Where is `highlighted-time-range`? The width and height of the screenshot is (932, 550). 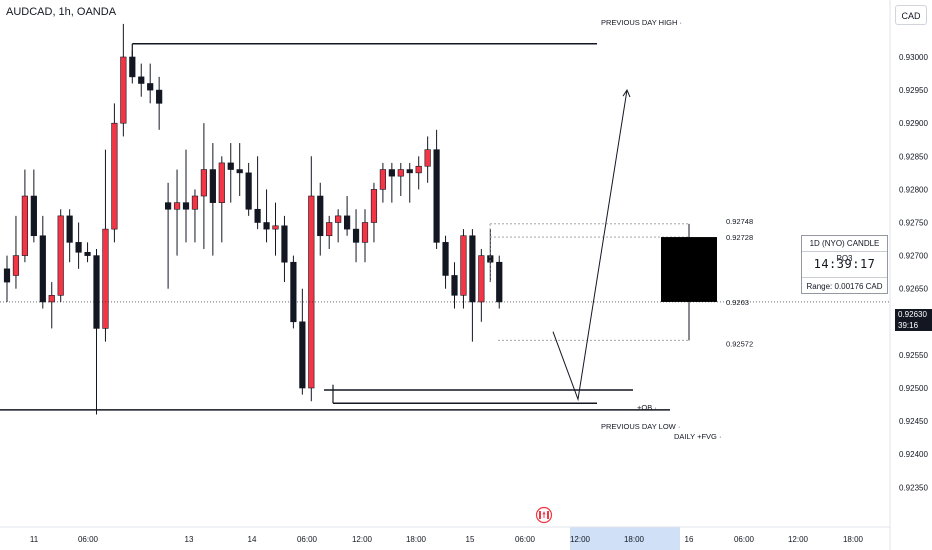
highlighted-time-range is located at coordinates (625, 538).